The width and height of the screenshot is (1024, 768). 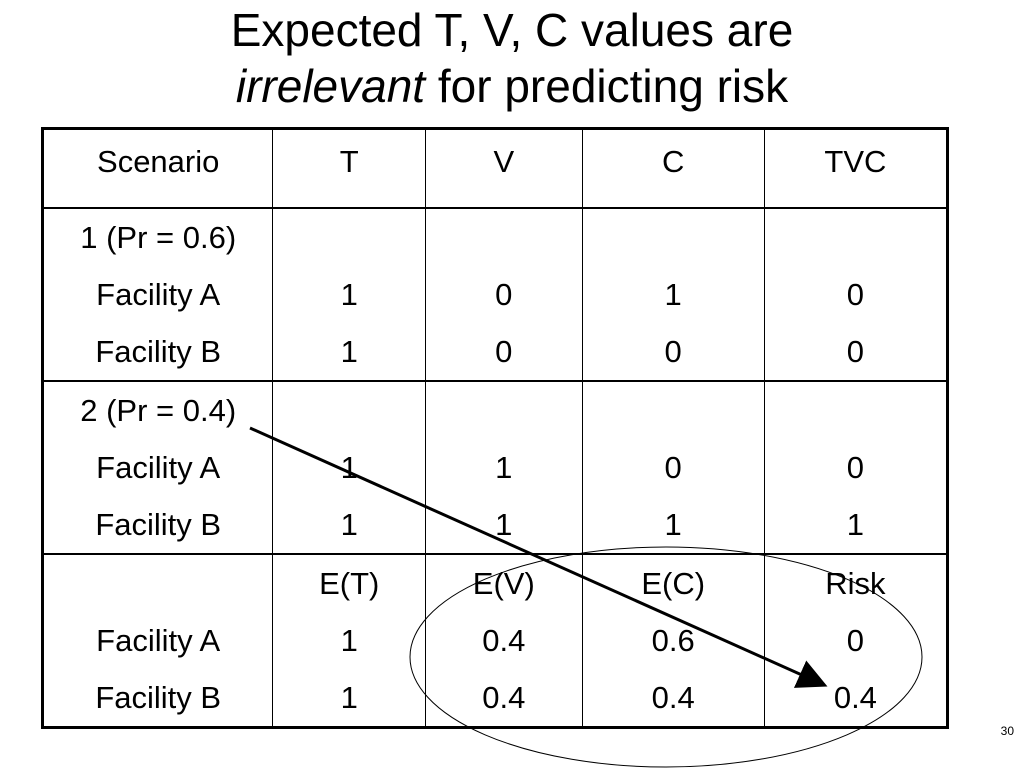 I want to click on scenario-2-label: 2 (Pr = 0.4), so click(x=157, y=409).